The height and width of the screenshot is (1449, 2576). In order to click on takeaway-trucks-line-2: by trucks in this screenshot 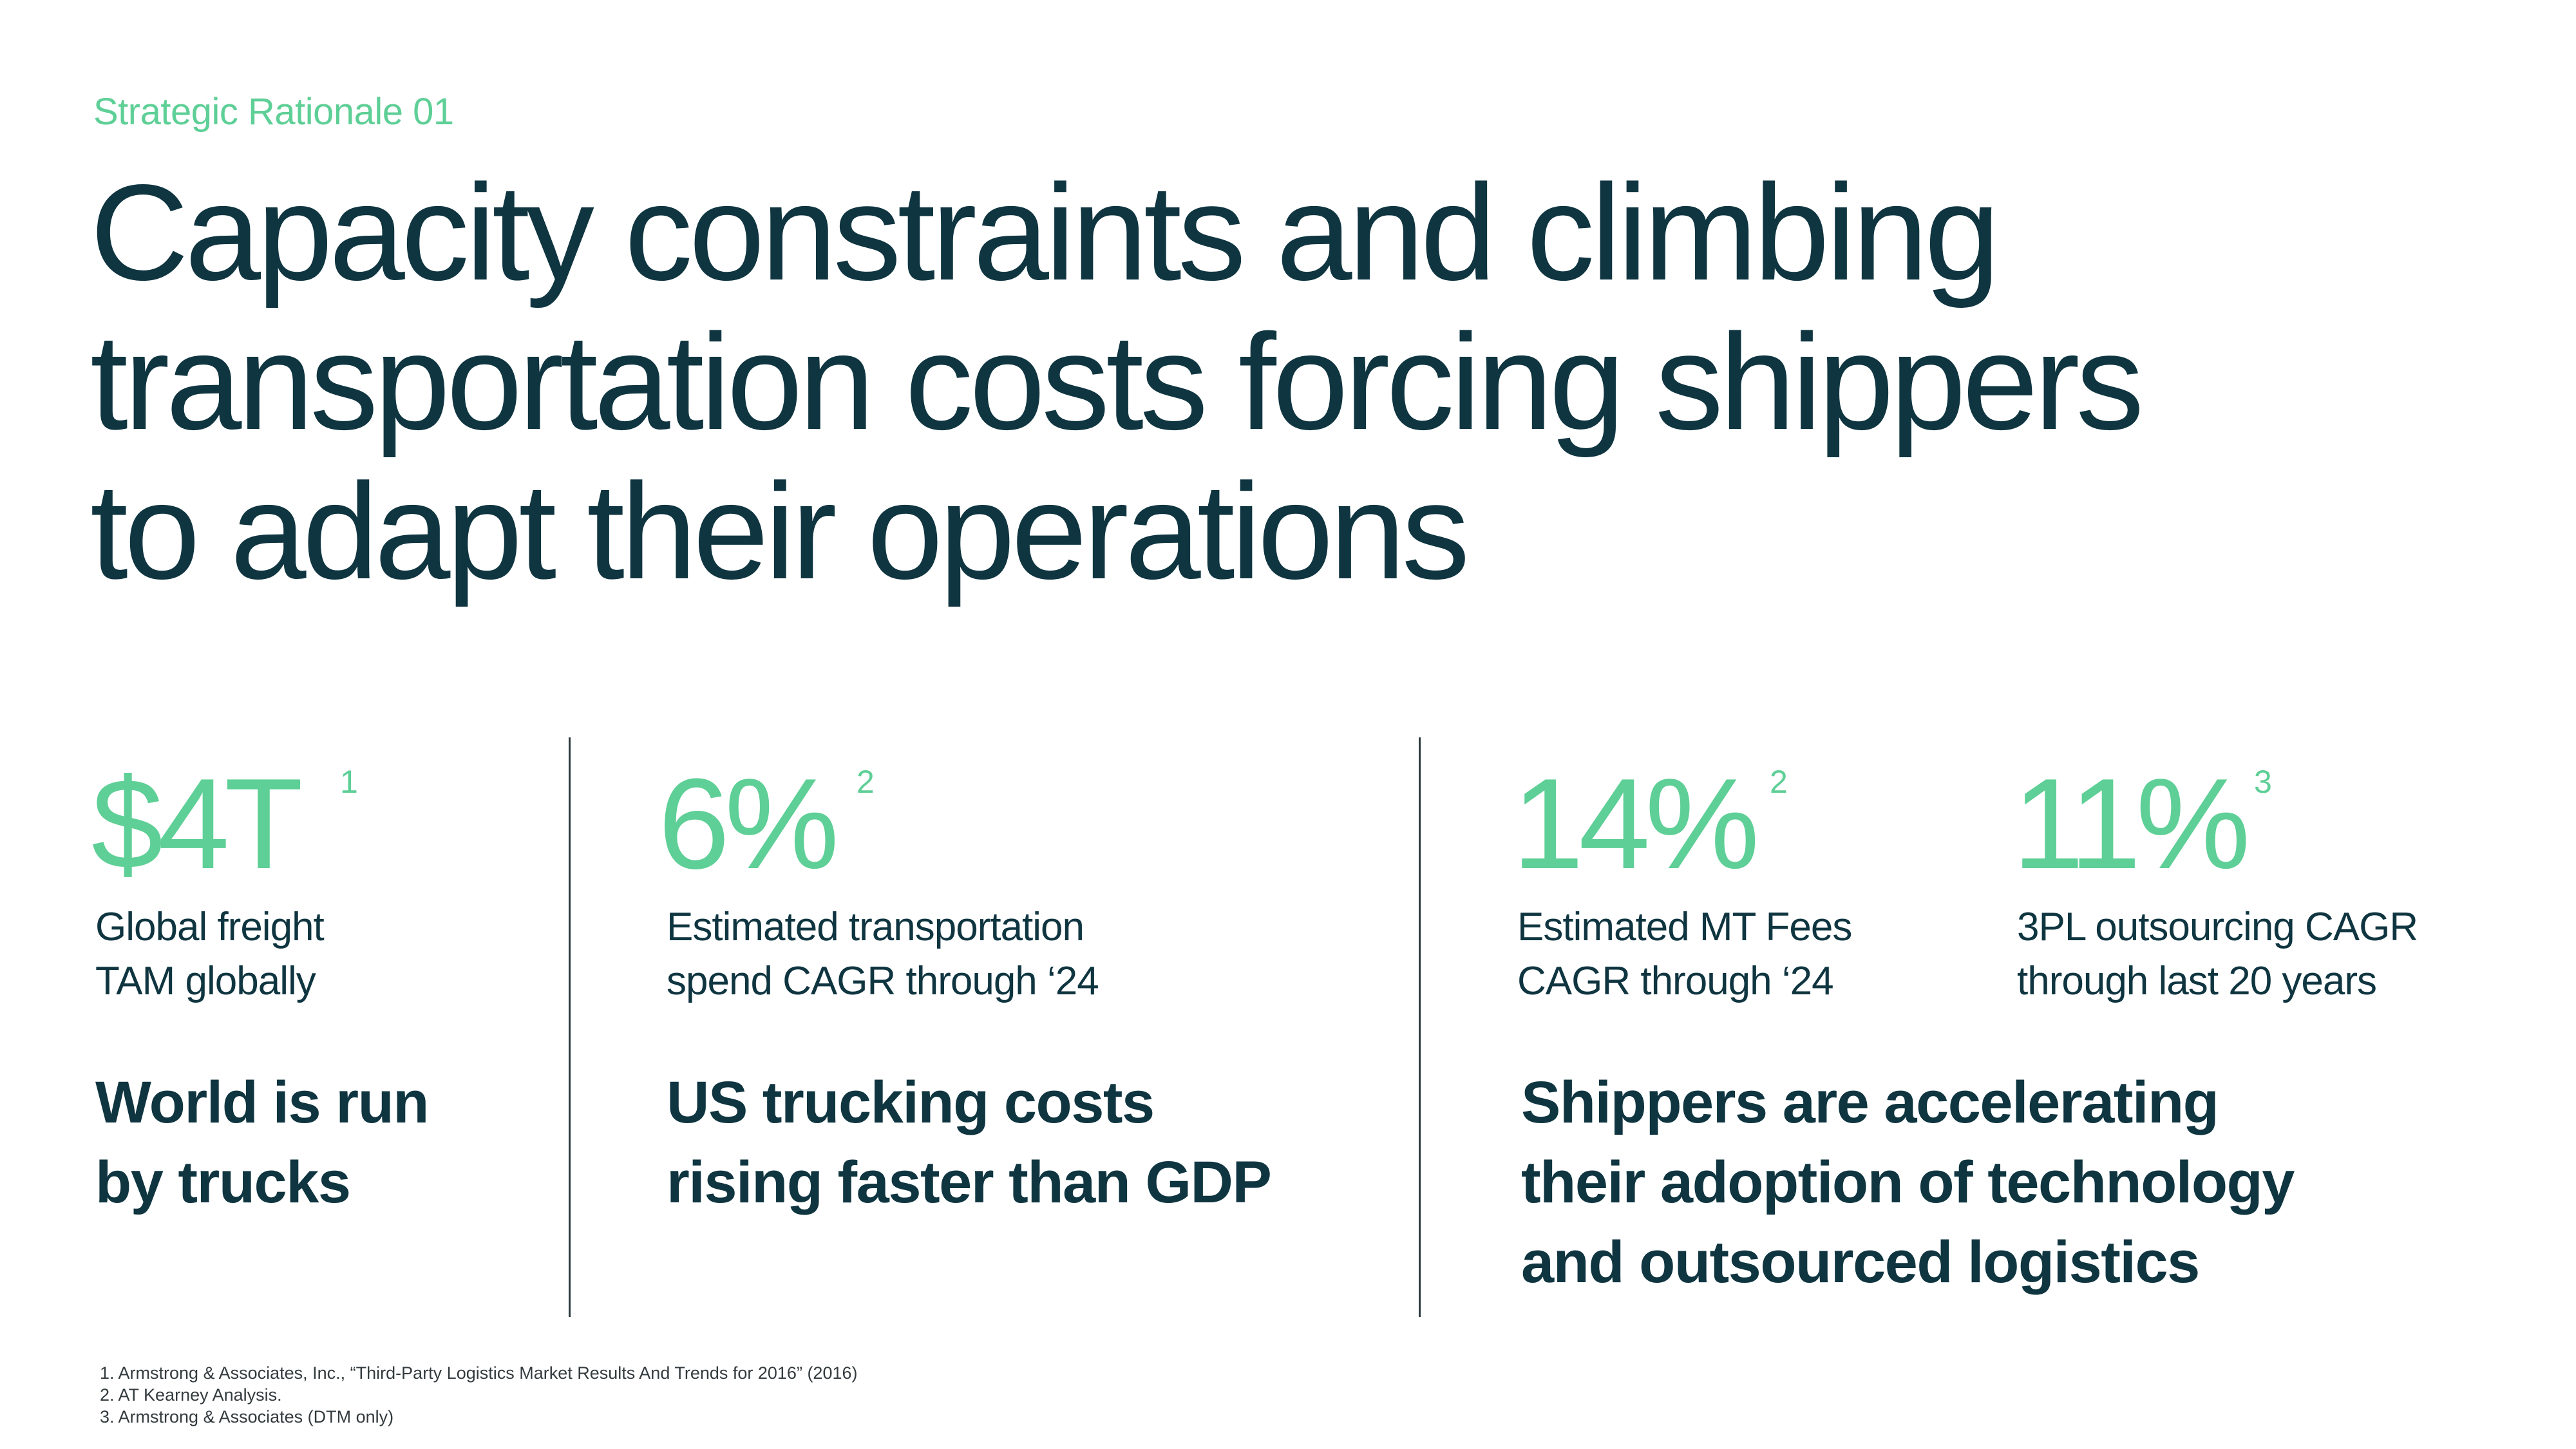, I will do `click(223, 1182)`.